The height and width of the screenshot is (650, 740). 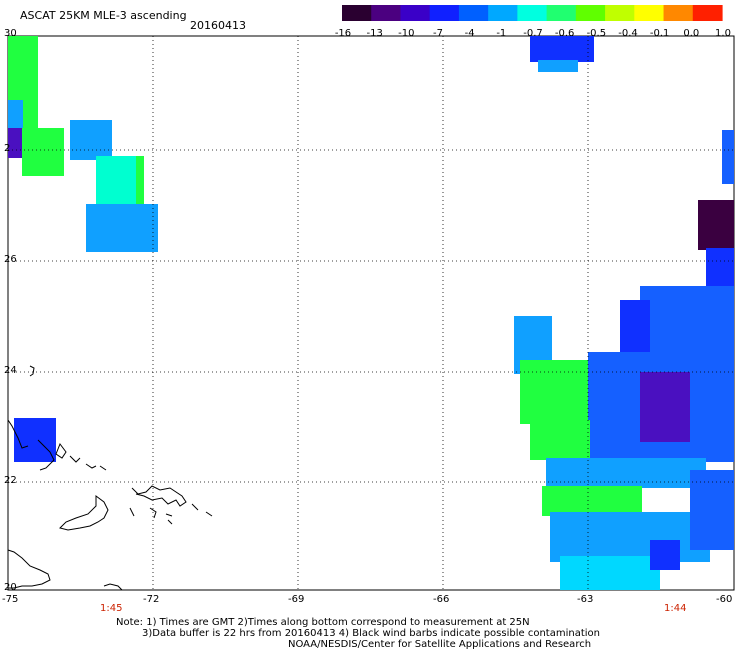 I want to click on pass-time-right: 1:44, so click(x=675, y=608).